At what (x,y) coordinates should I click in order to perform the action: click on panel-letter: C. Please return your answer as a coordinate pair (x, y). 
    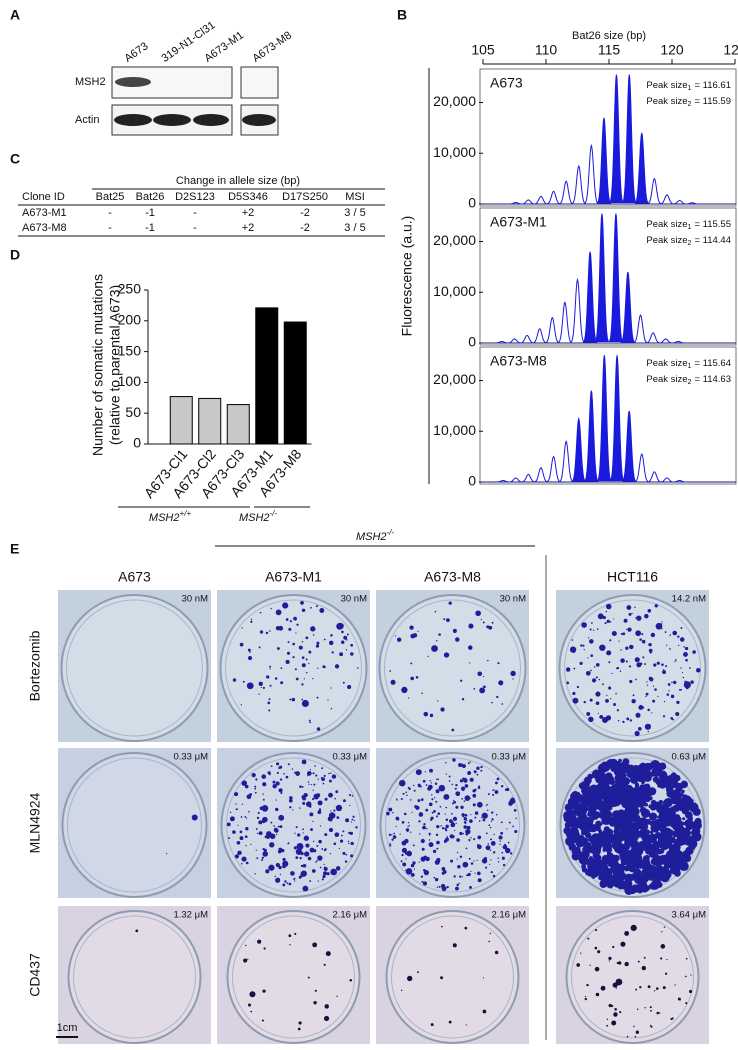
    Looking at the image, I should click on (15, 159).